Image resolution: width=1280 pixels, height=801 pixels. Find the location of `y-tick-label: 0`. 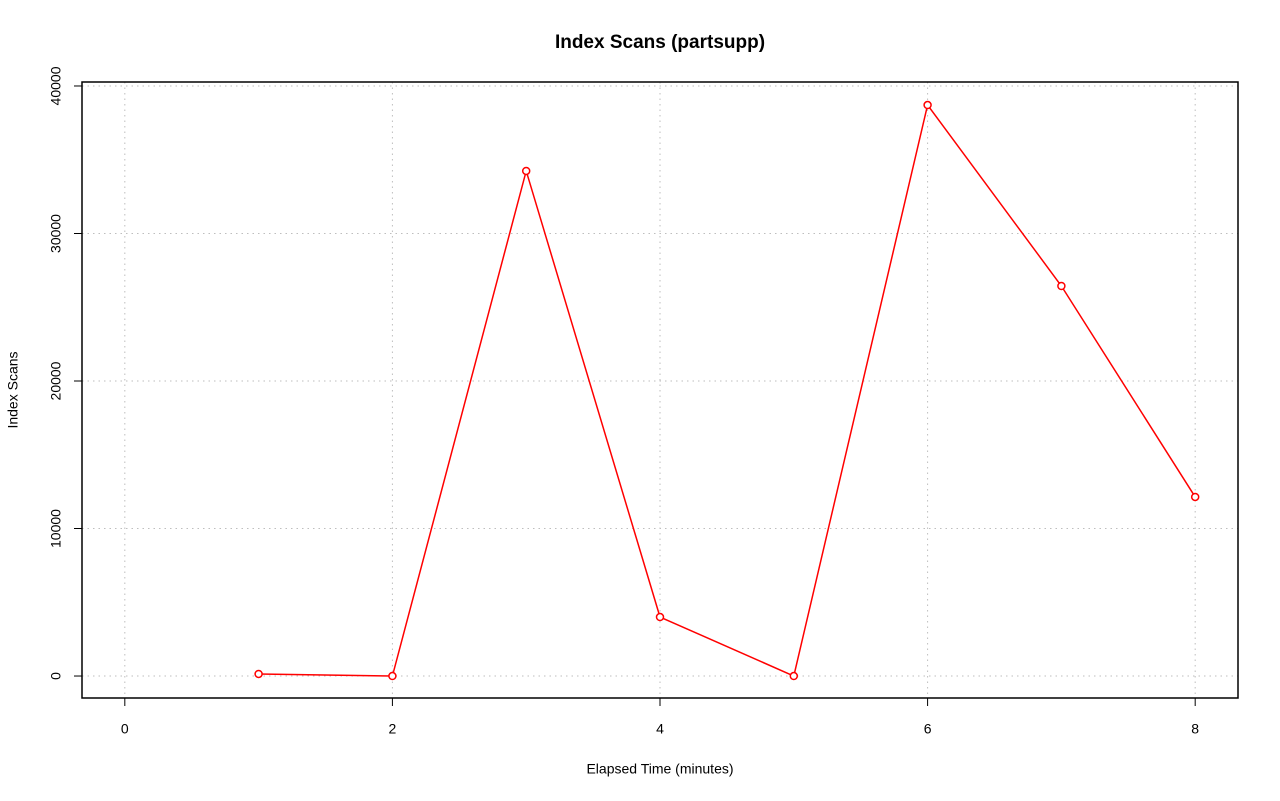

y-tick-label: 0 is located at coordinates (56, 676).